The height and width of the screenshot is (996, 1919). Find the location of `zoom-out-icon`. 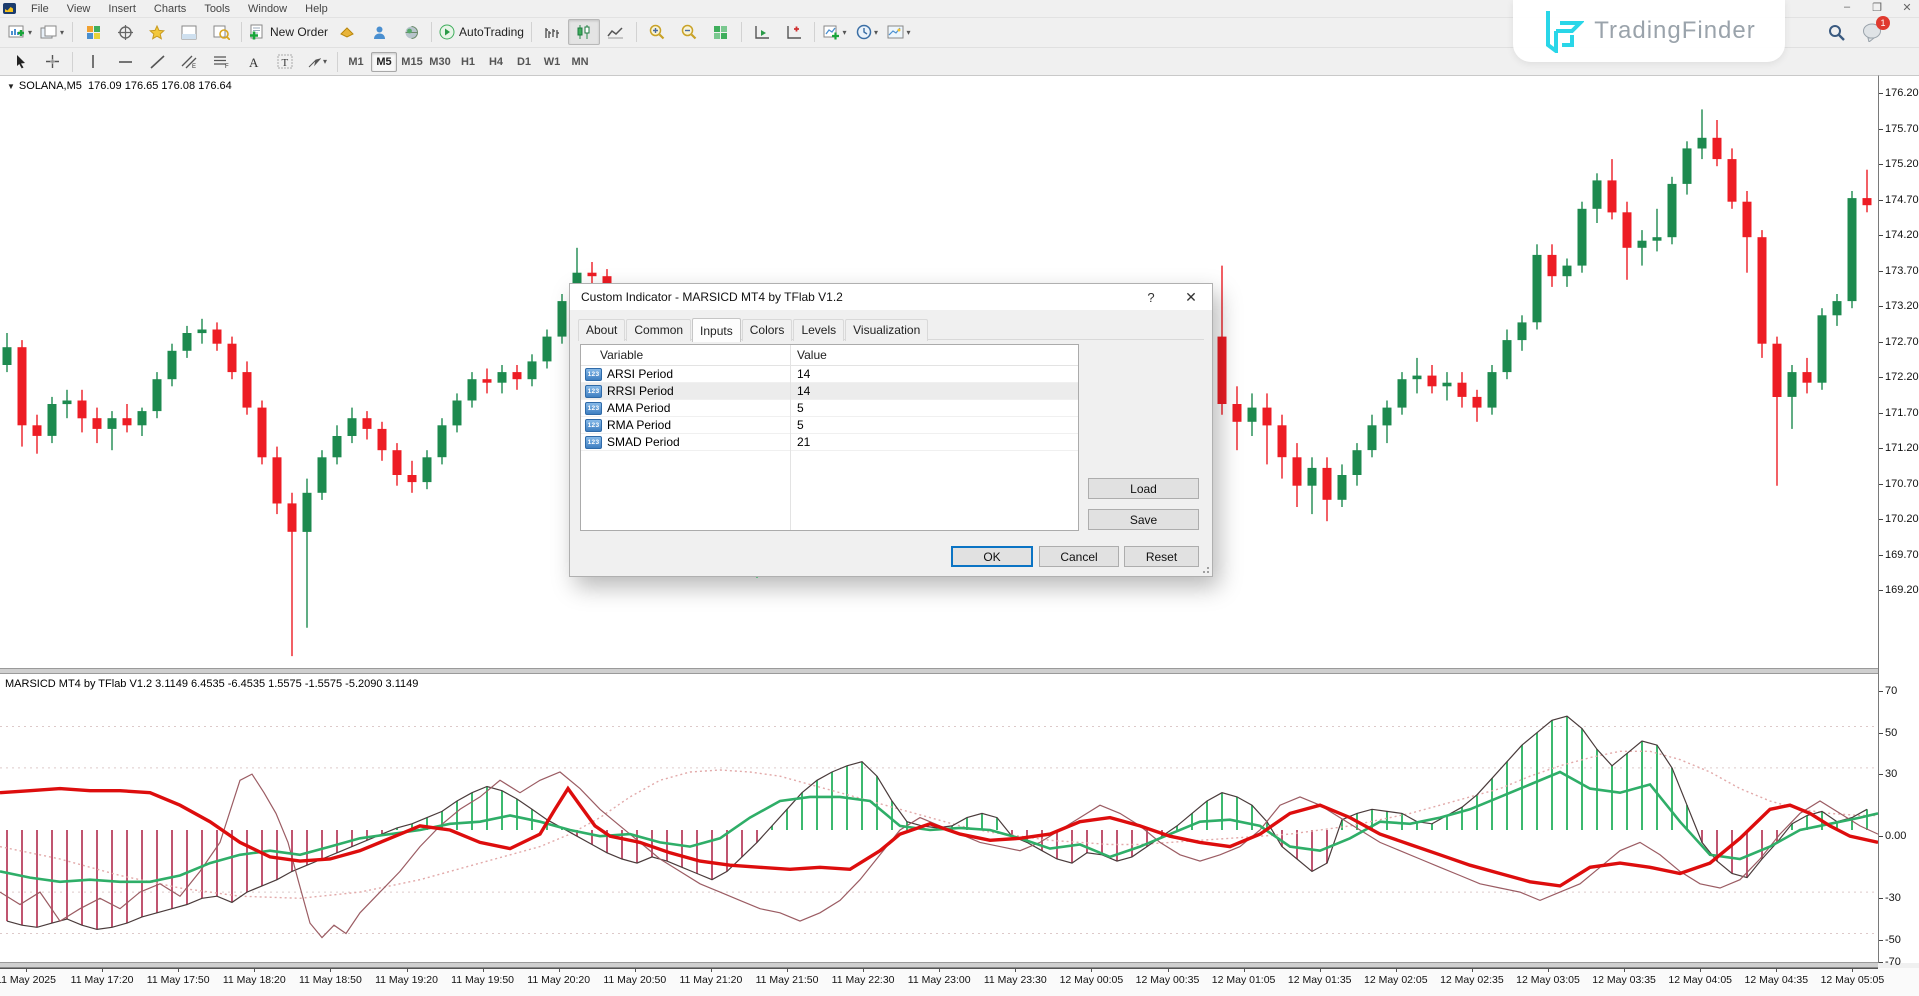

zoom-out-icon is located at coordinates (689, 32).